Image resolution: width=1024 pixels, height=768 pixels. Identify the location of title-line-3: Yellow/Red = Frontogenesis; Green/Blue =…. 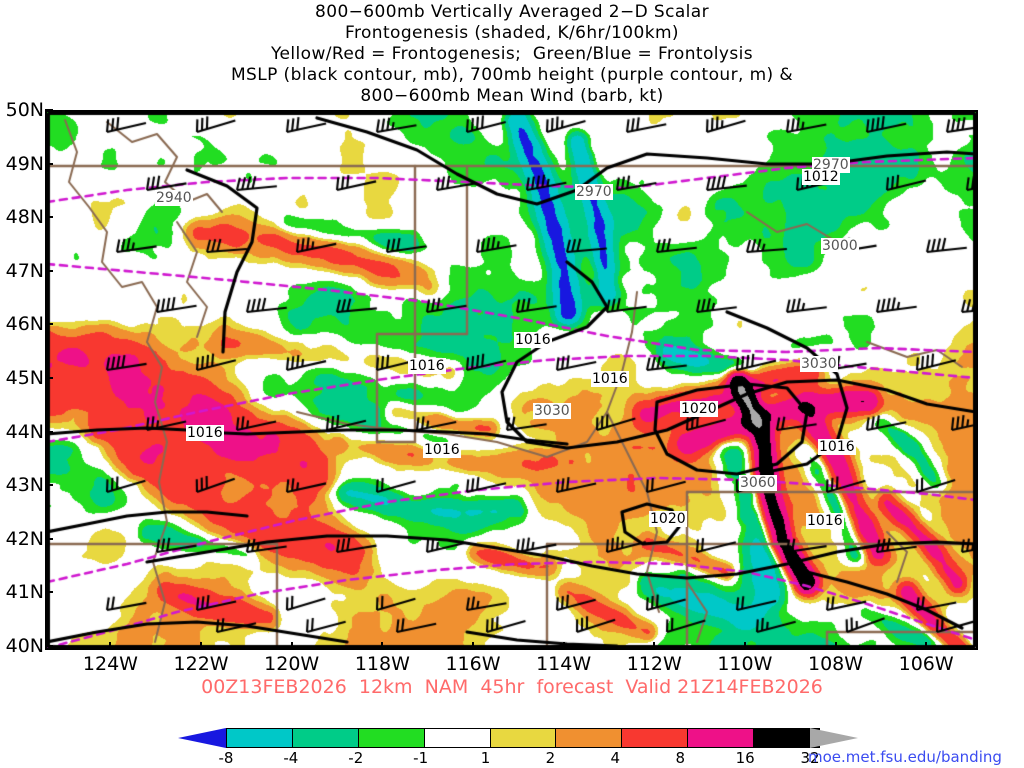
(512, 54).